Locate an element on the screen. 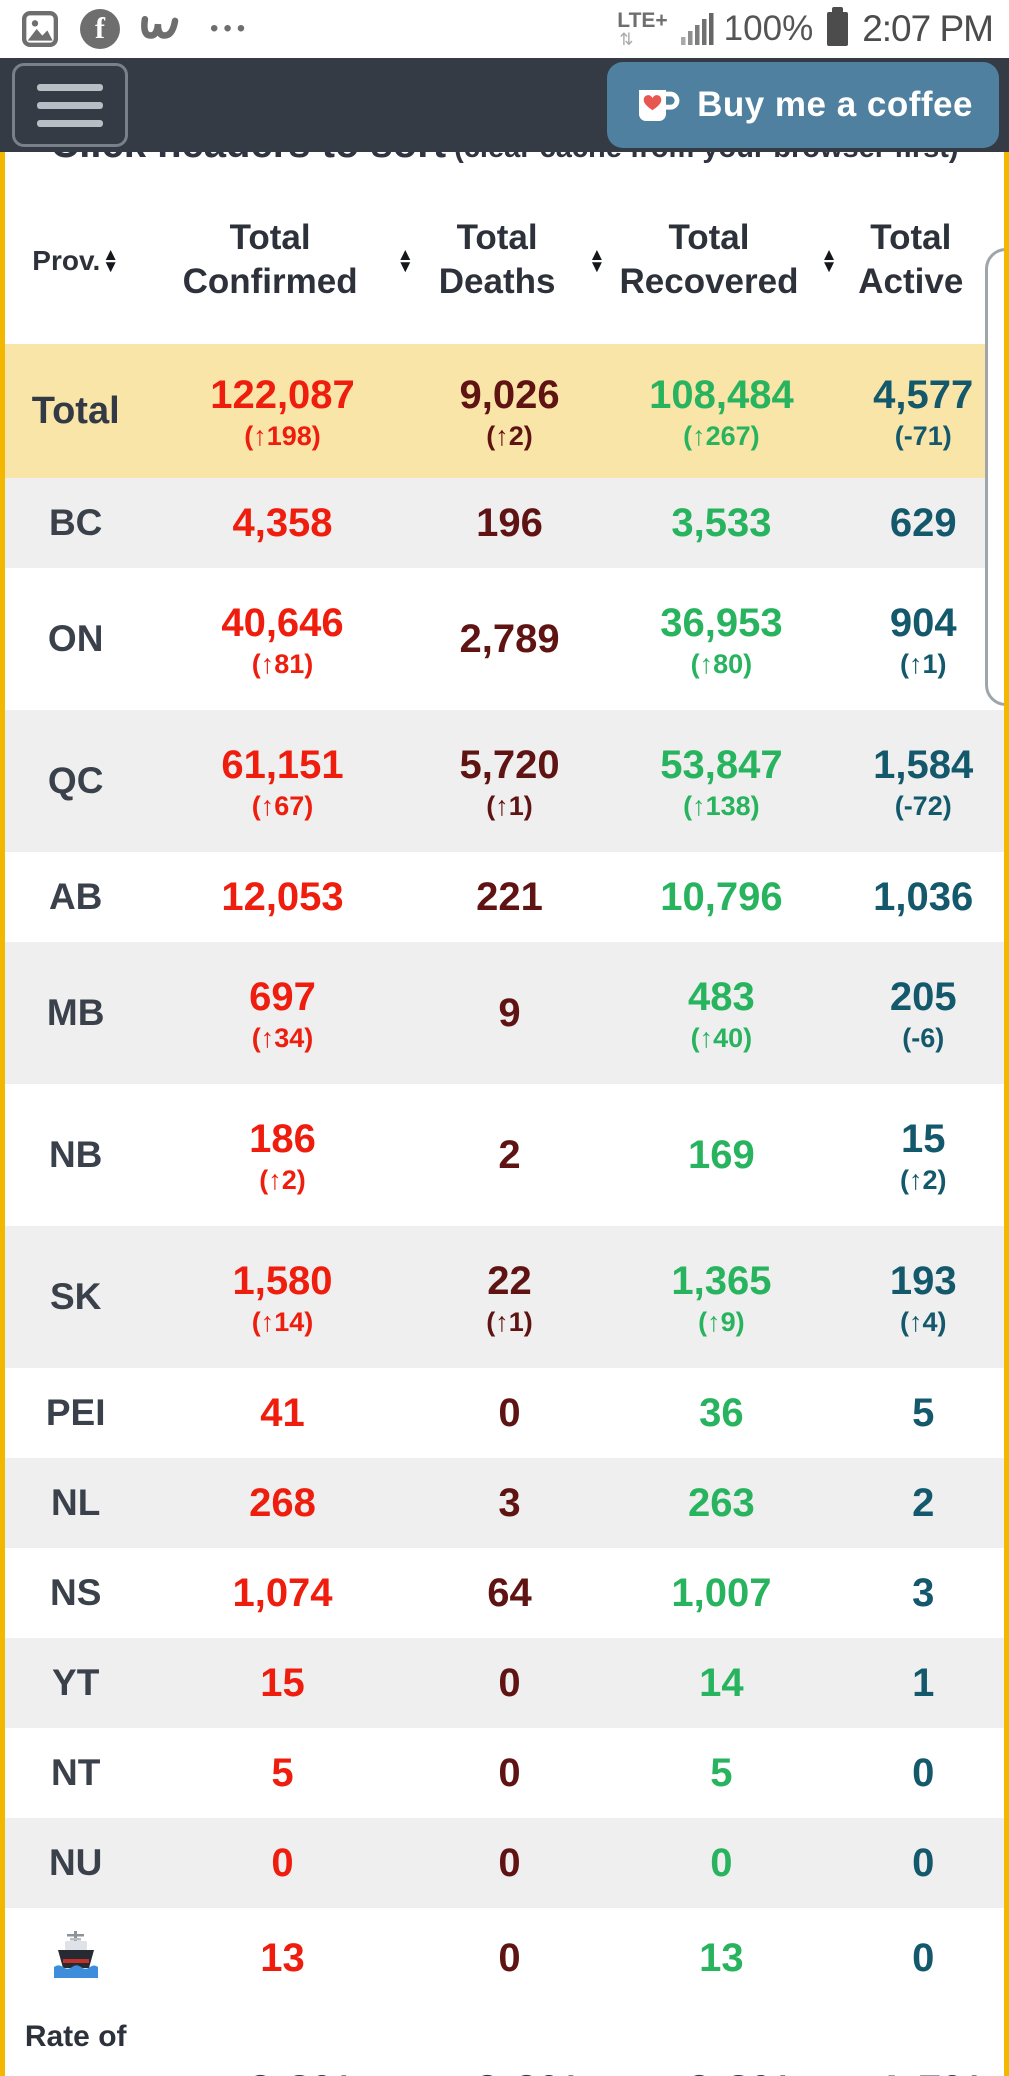 The image size is (1009, 2076). cell-value: 3 is located at coordinates (923, 1593).